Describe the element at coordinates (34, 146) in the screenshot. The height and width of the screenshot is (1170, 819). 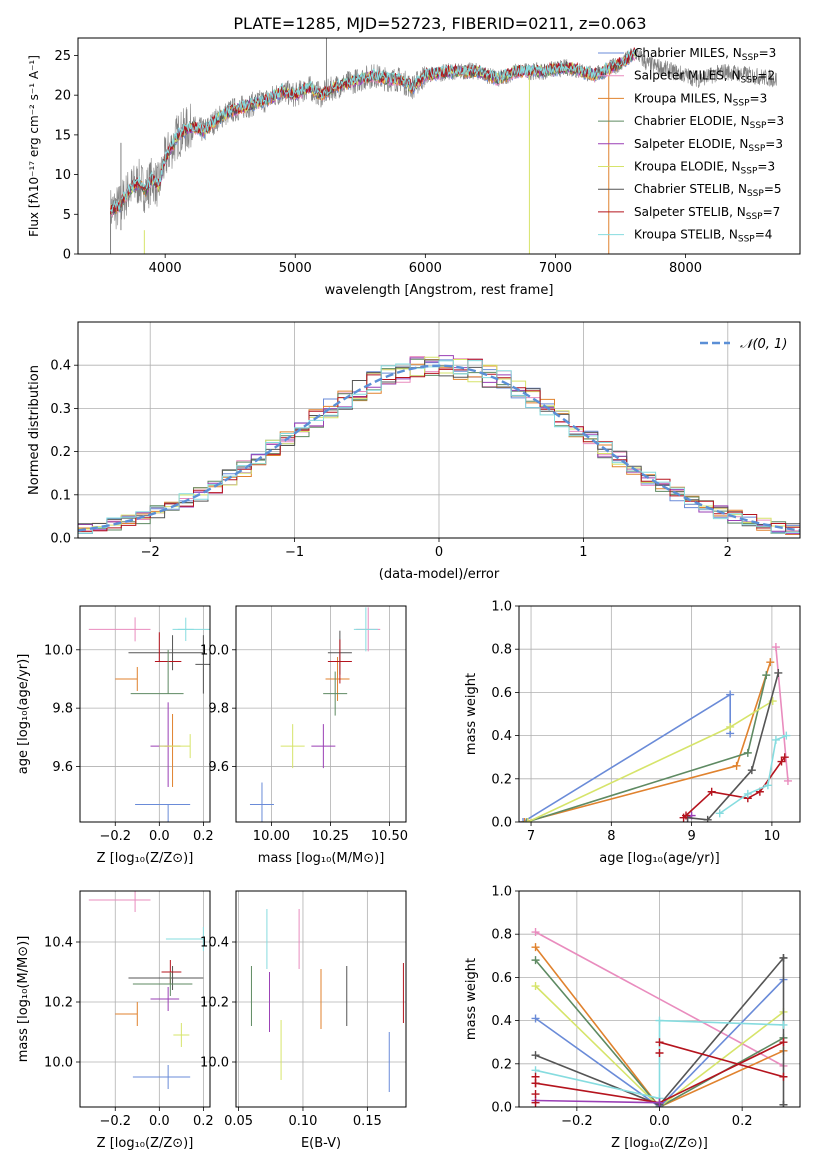
I see `y-axis-label: Flux [fλ10⁻¹⁷ erg cm⁻² s⁻¹ A⁻¹]` at that location.